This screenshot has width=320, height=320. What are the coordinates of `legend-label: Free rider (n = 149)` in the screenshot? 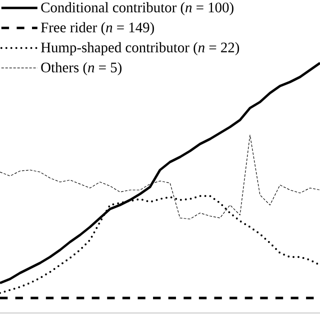 It's located at (97, 29).